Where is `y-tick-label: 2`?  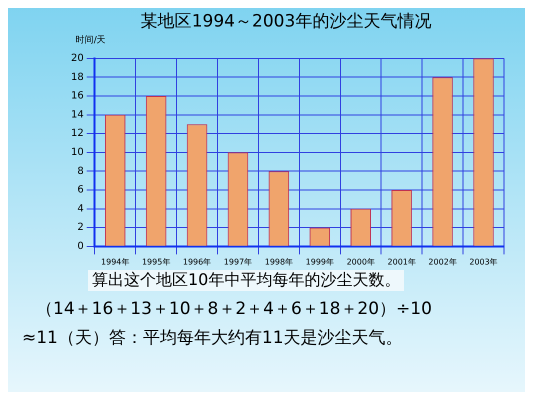
y-tick-label: 2 is located at coordinates (80, 228).